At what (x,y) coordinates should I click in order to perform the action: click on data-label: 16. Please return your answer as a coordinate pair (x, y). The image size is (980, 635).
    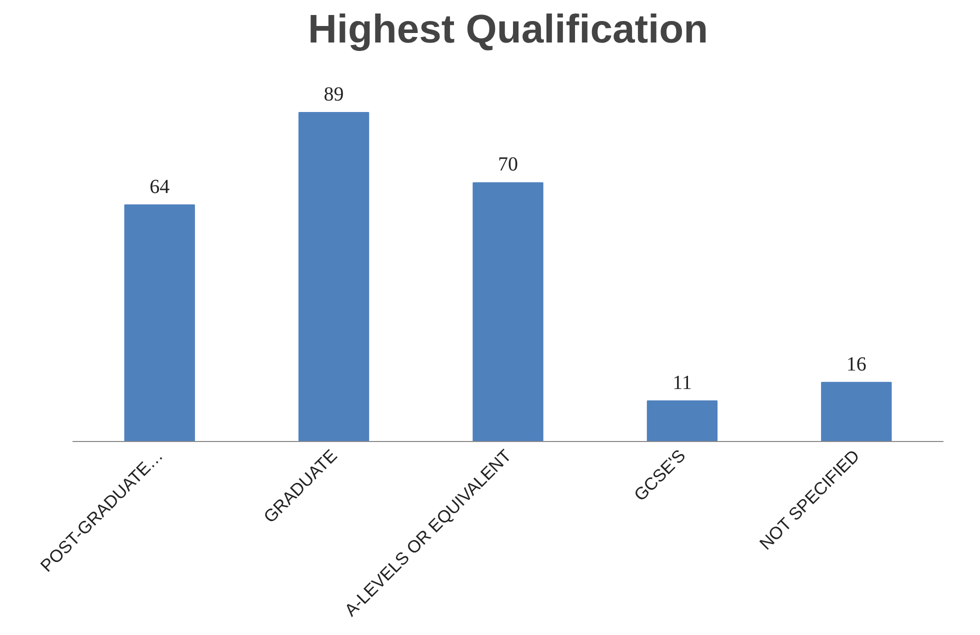
    Looking at the image, I should click on (856, 364).